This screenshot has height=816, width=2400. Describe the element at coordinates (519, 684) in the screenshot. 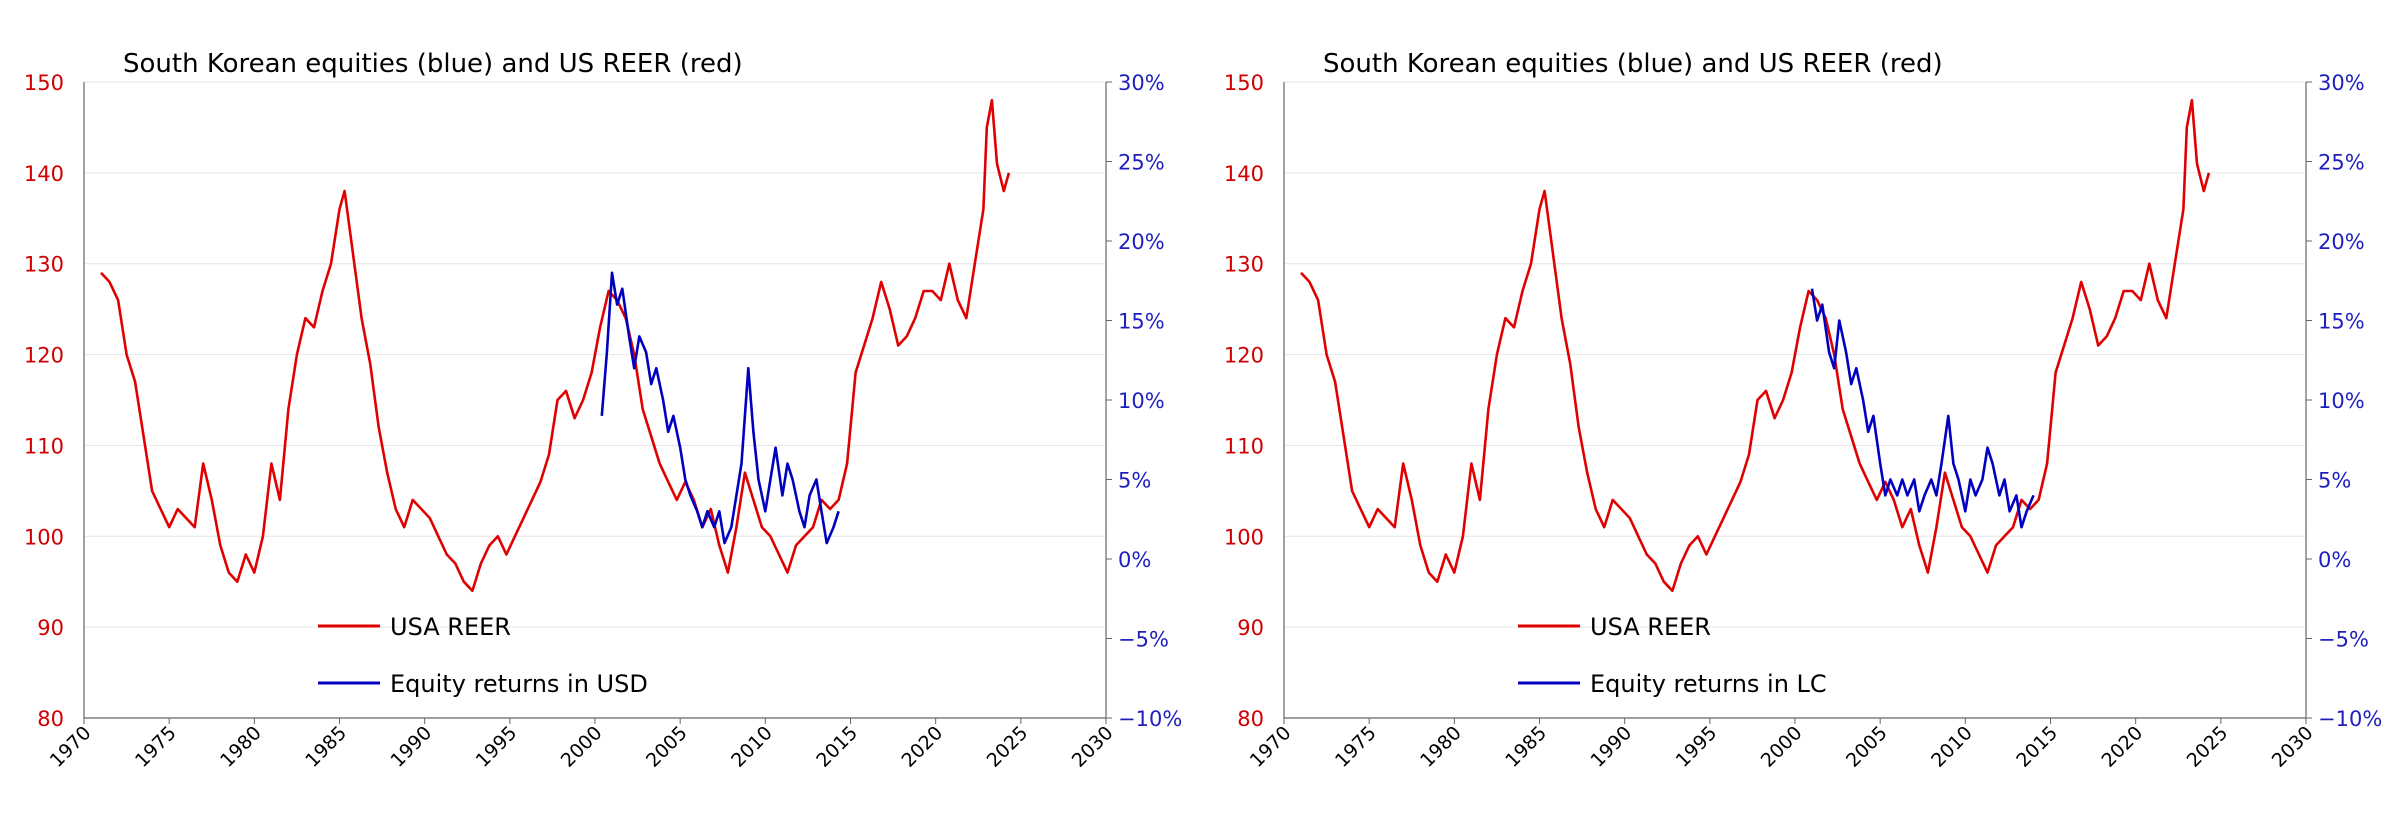

I see `legend-label-equity: Equity returns in USD` at that location.